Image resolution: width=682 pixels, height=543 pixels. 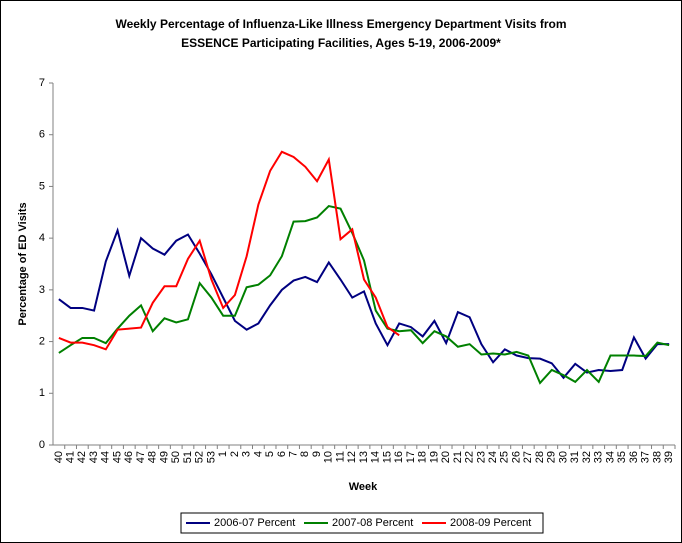 I want to click on x-tick-label: 48, so click(x=153, y=457).